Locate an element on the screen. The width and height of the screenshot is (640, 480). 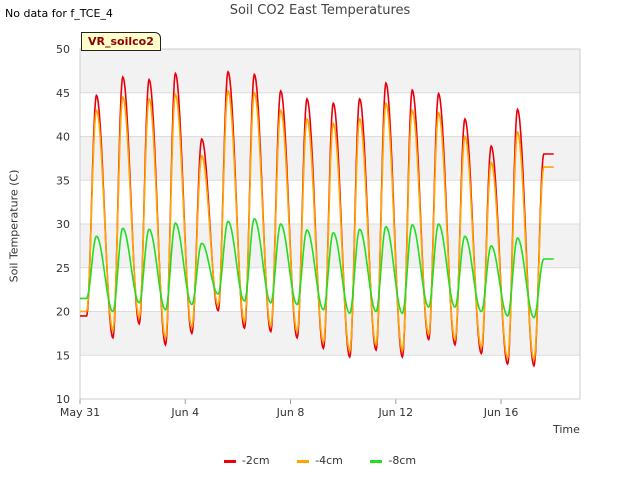
y-tick-label: 15 is located at coordinates (63, 355).